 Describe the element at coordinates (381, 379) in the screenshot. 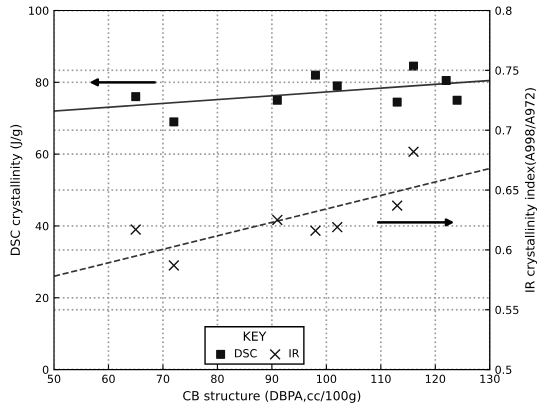

I see `x-tick-label: 110` at that location.